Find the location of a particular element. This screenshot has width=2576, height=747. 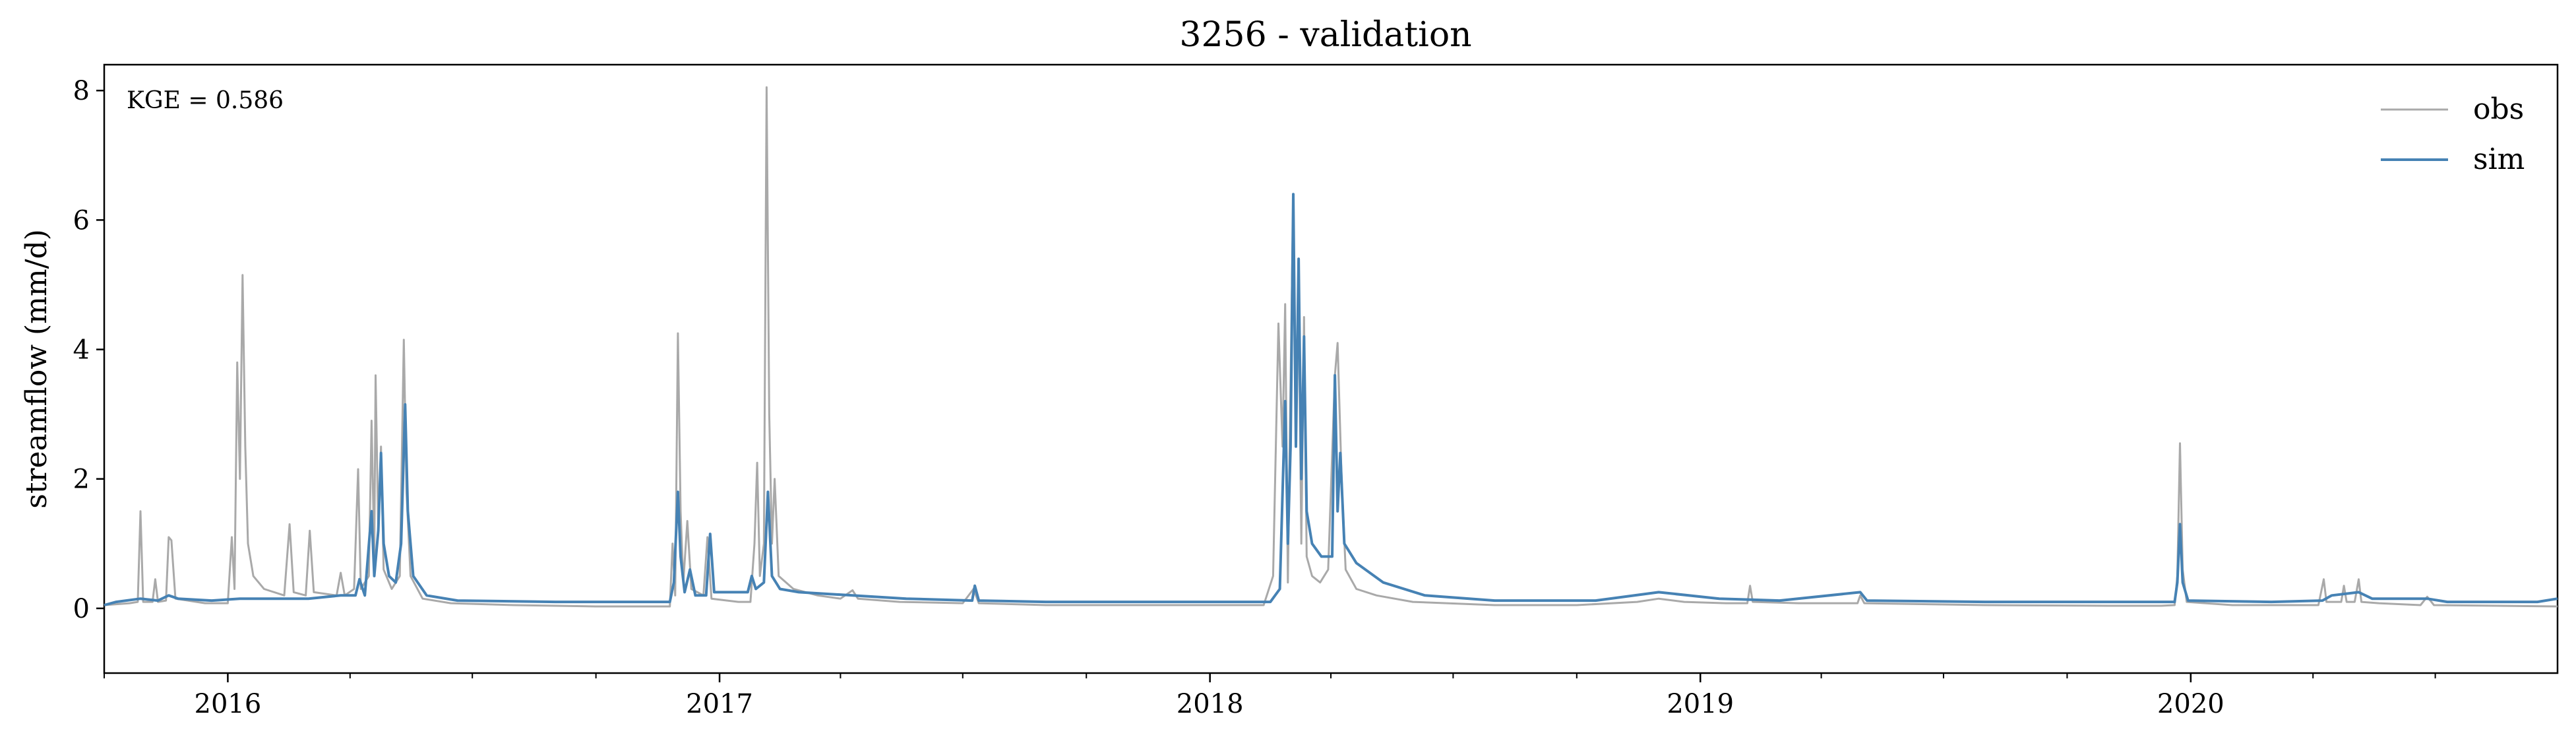

x-axis-minor-ticks is located at coordinates (1270, 675).